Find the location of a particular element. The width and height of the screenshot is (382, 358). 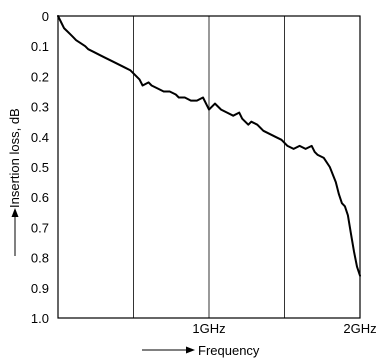

y-tick-label: 0.2 is located at coordinates (40, 76).